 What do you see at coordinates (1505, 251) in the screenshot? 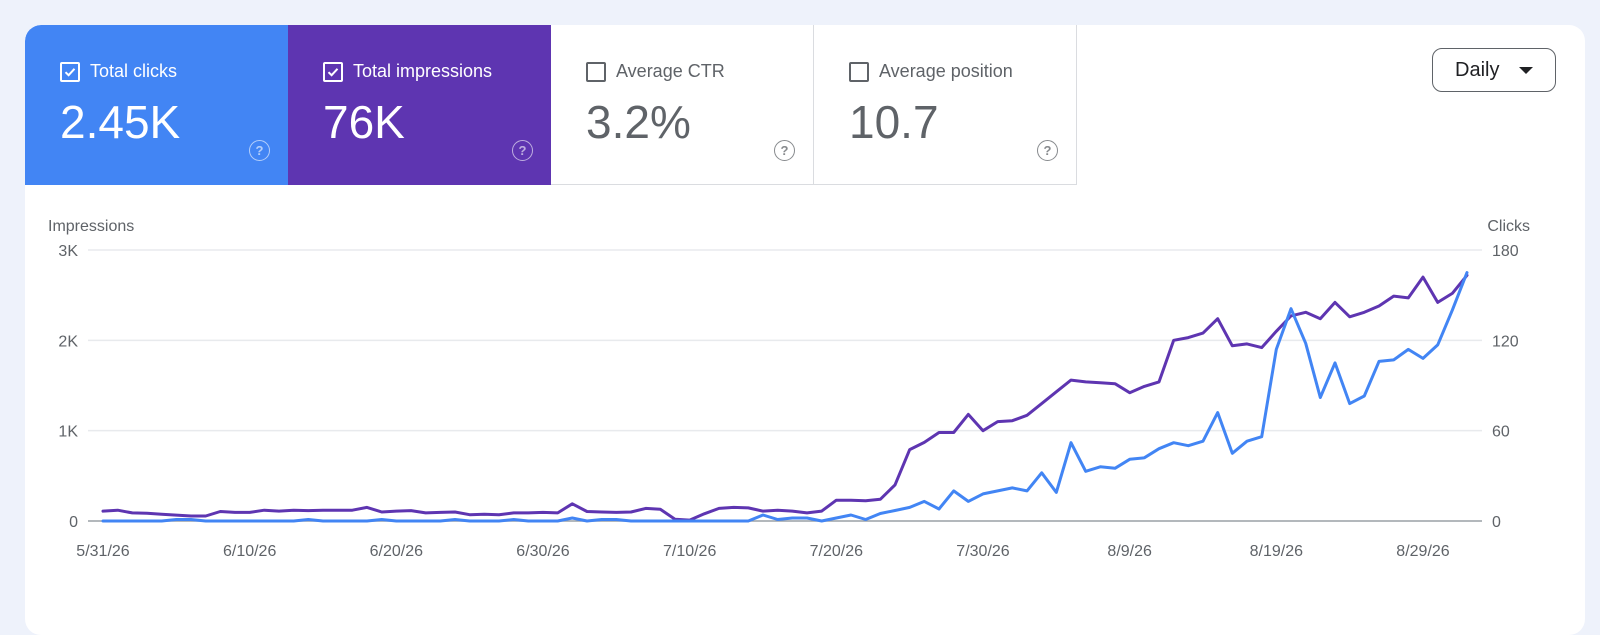
I see `right-tick-label: 180` at bounding box center [1505, 251].